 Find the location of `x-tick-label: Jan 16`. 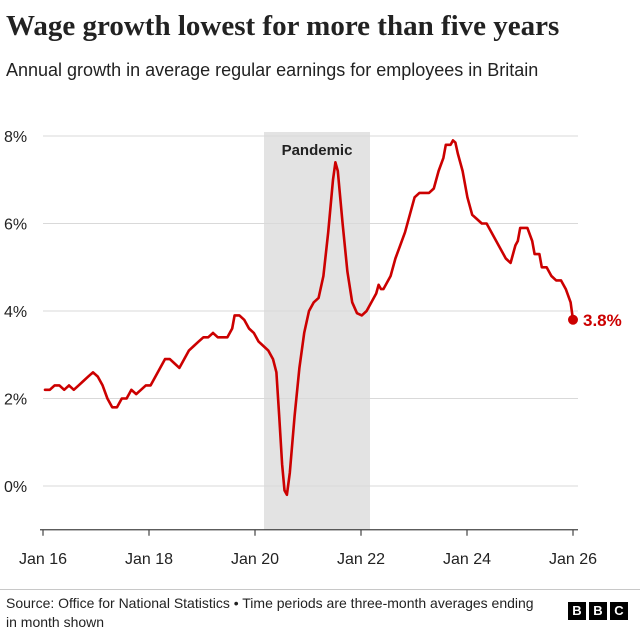

x-tick-label: Jan 16 is located at coordinates (43, 559).